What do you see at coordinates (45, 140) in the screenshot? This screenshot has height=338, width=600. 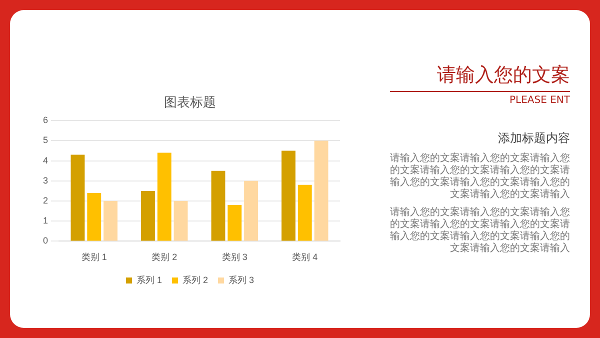 I see `y-tick-label: 5` at bounding box center [45, 140].